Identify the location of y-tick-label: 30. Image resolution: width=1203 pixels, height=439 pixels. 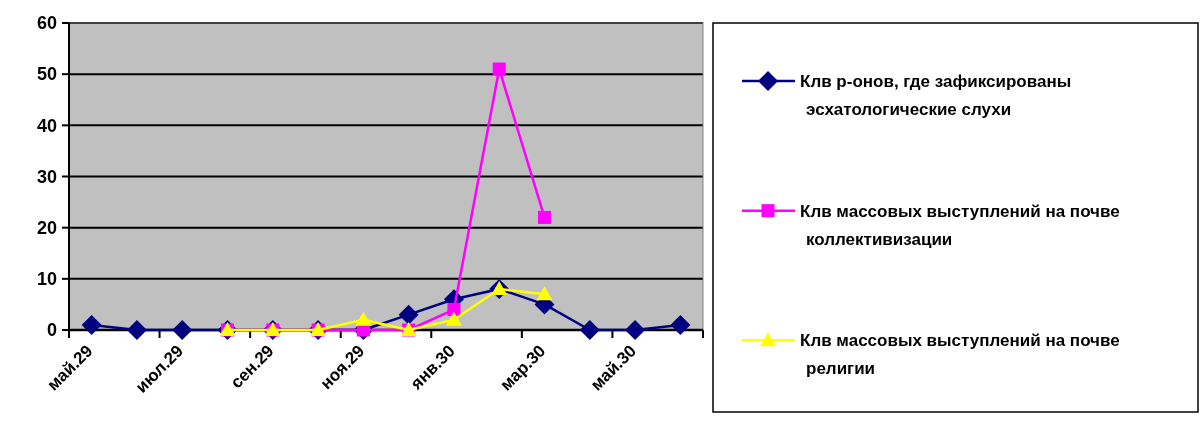
(46, 176).